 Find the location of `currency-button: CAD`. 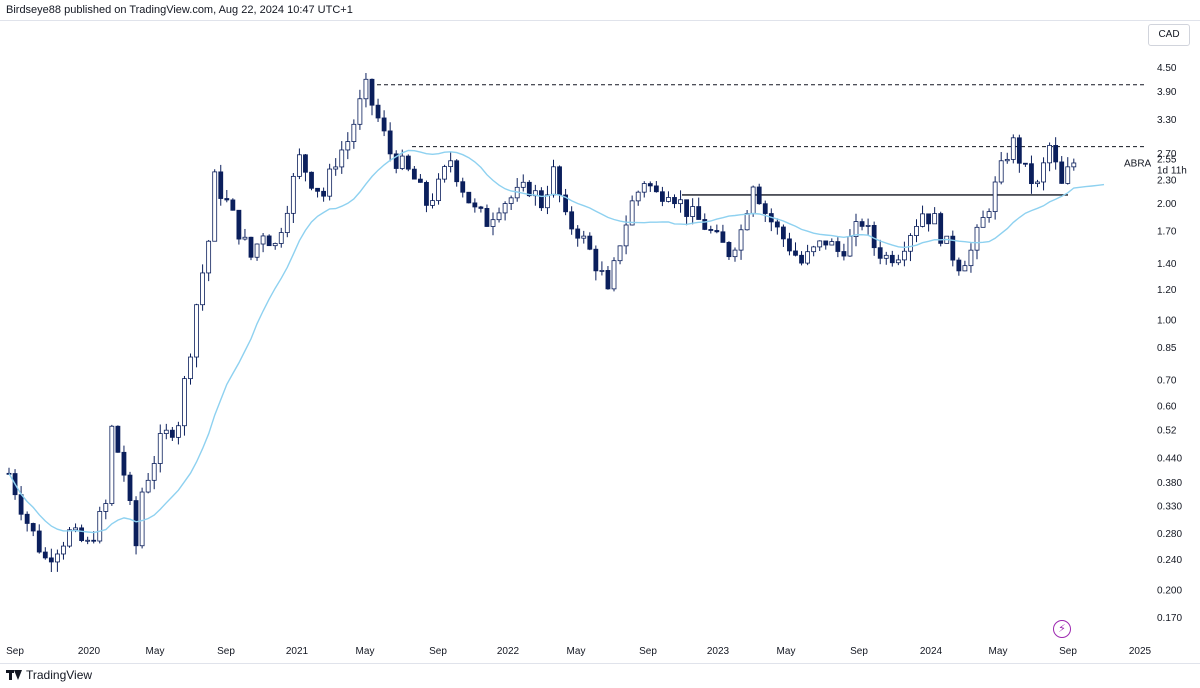

currency-button: CAD is located at coordinates (1169, 35).